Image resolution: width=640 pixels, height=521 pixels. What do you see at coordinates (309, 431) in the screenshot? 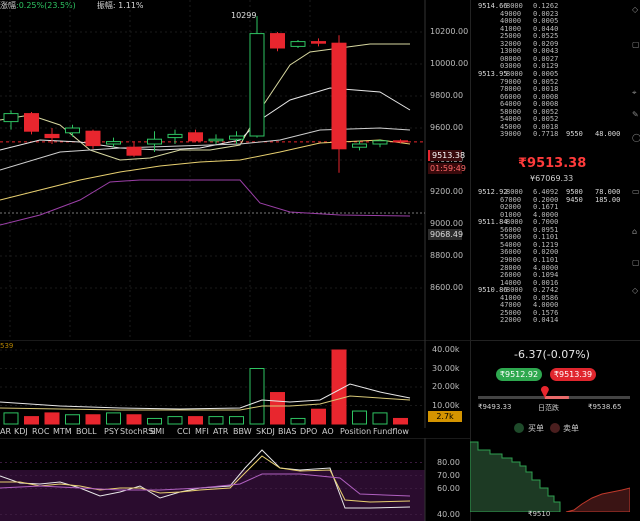
I see `indicator-tab-dpo: DPO` at bounding box center [309, 431].